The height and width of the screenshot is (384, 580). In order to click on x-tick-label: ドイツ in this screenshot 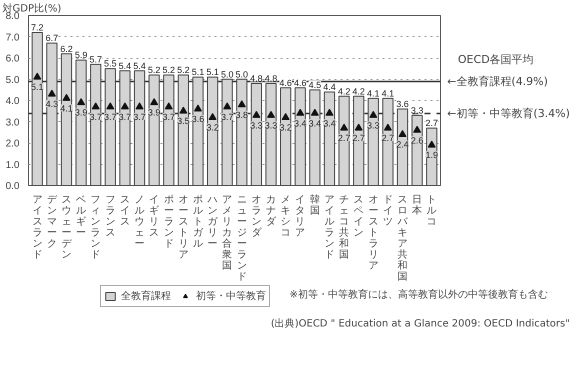, I will do `click(387, 211)`.